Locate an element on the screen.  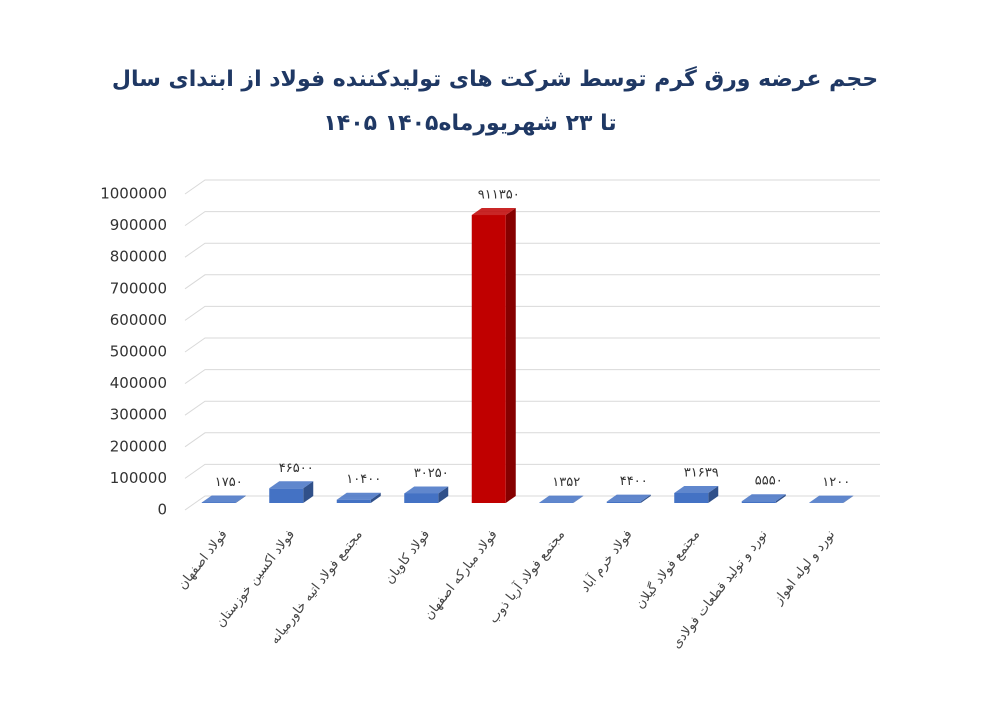
y-tick-label: 700000 is located at coordinates (138, 288).